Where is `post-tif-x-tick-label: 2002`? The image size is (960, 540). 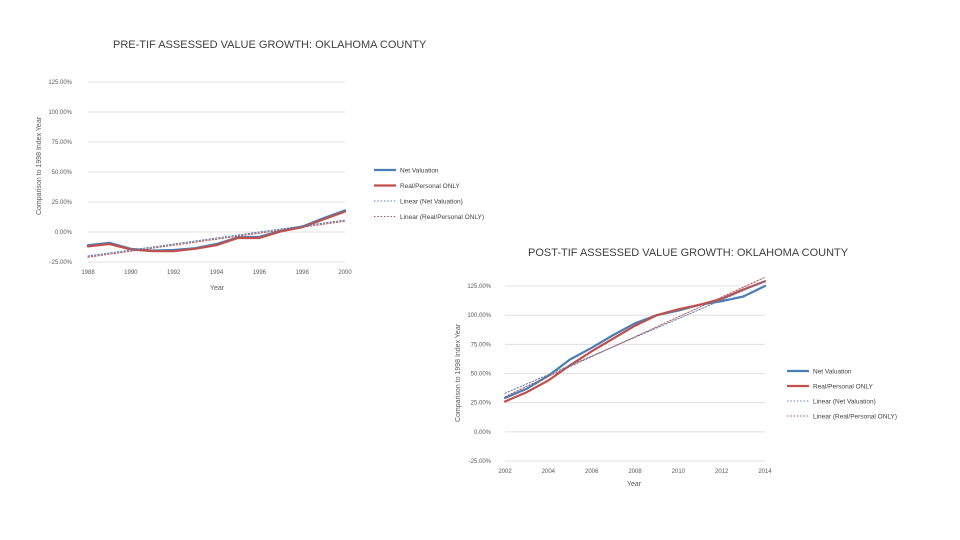 post-tif-x-tick-label: 2002 is located at coordinates (505, 472).